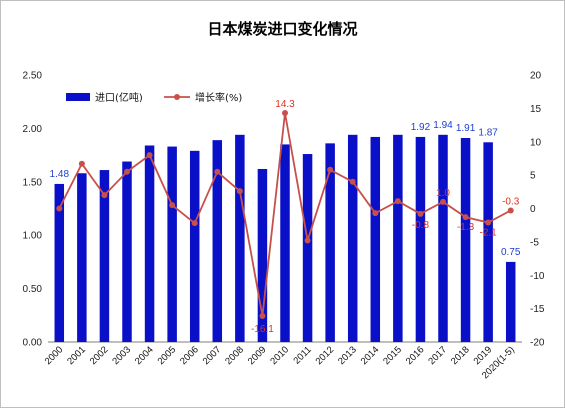 The height and width of the screenshot is (408, 565). Describe the element at coordinates (262, 329) in the screenshot. I see `line-data-label: -16.1` at that location.